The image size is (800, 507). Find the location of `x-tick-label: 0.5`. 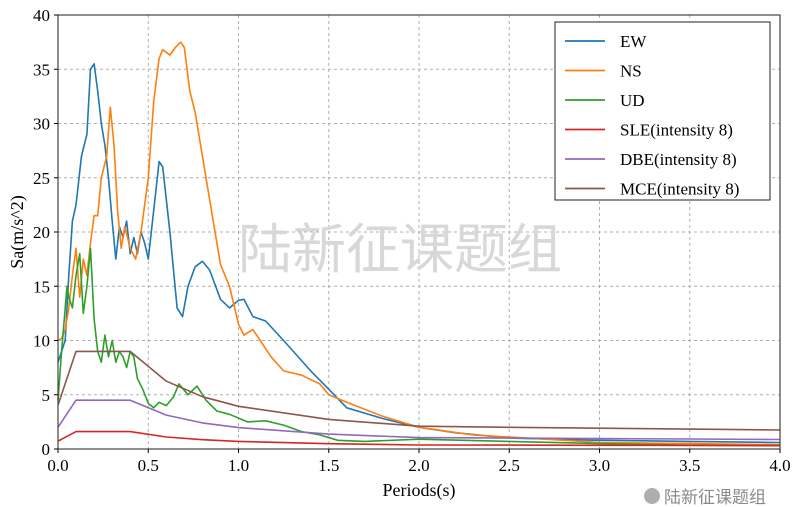

x-tick-label: 0.5 is located at coordinates (148, 465).